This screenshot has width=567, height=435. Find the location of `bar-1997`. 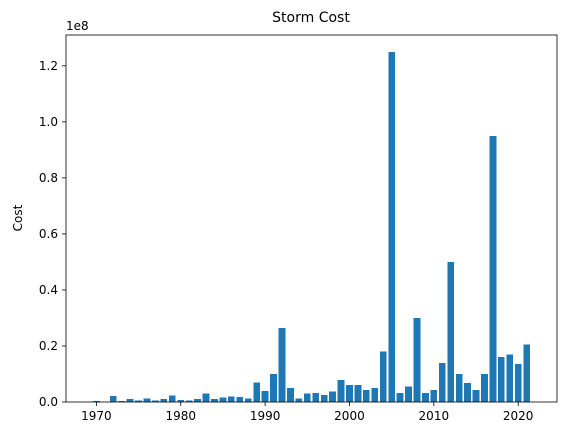

bar-1997 is located at coordinates (324, 398).